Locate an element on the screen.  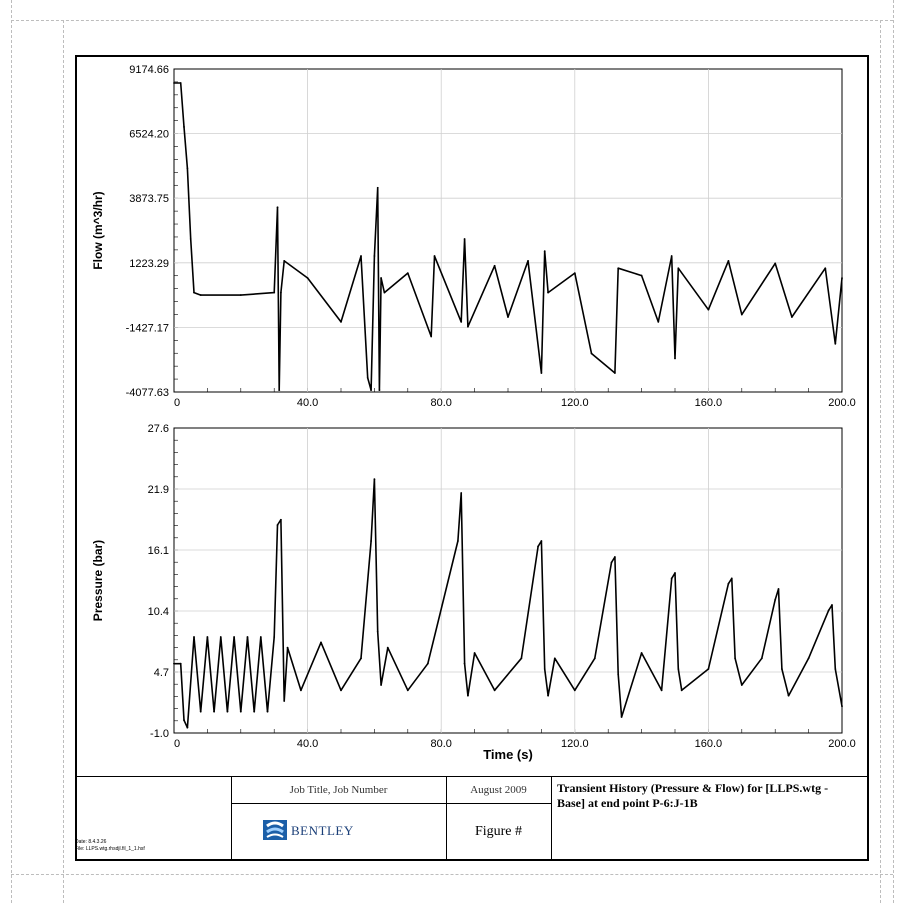
sheet-guide-right is located at coordinates (880, 461).